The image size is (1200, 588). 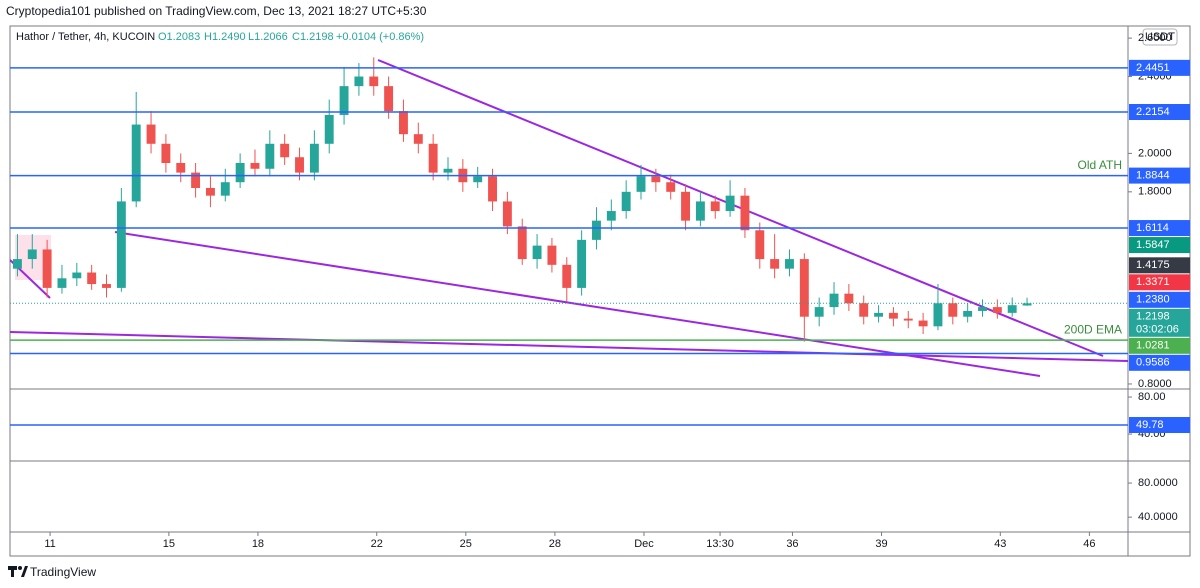 What do you see at coordinates (380, 37) in the screenshot?
I see `legend-change: +0.0104 (+0.86%)` at bounding box center [380, 37].